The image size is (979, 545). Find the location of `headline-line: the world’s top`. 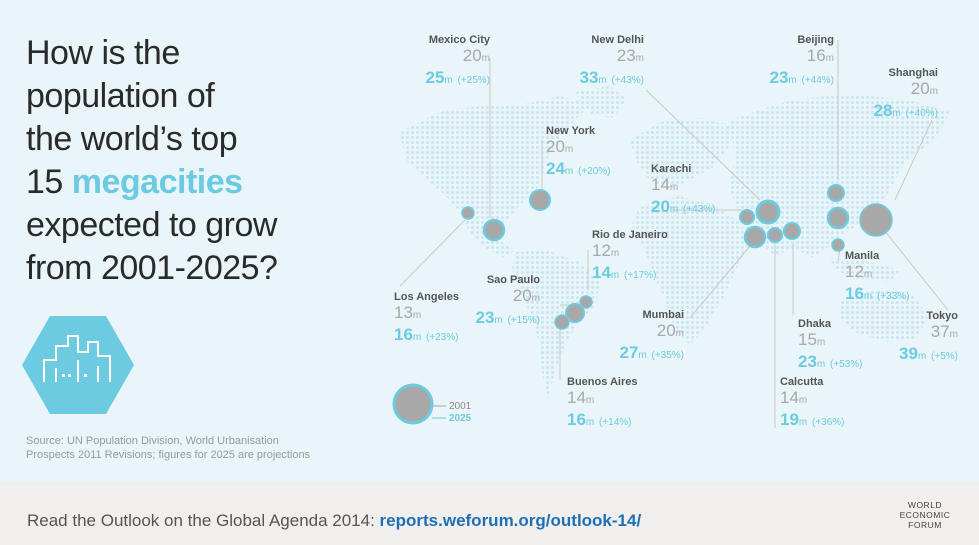

headline-line: the world’s top is located at coordinates (132, 139).